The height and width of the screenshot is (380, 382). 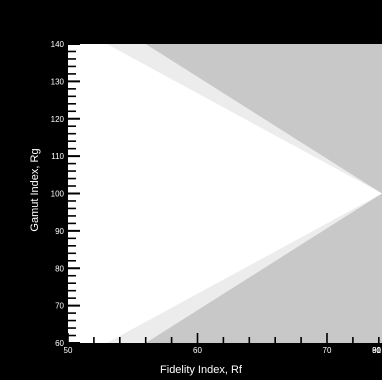 What do you see at coordinates (57, 156) in the screenshot?
I see `y-tick-label: 110` at bounding box center [57, 156].